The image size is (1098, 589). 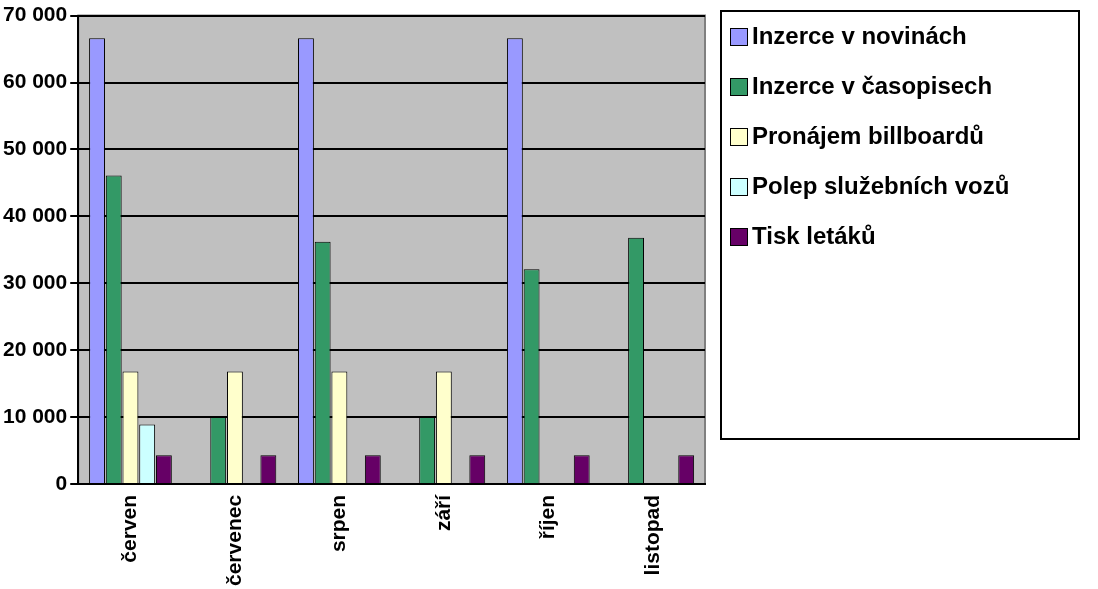 What do you see at coordinates (651, 535) in the screenshot?
I see `x-tick-label: listopad` at bounding box center [651, 535].